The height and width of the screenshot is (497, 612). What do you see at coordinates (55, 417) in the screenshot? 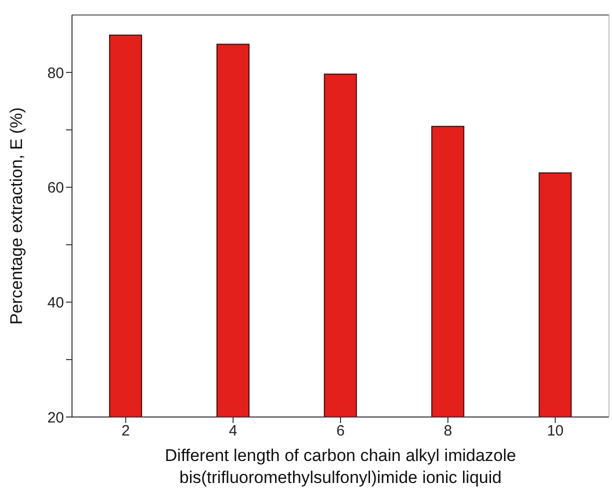
I see `y-tick-label: 20` at bounding box center [55, 417].